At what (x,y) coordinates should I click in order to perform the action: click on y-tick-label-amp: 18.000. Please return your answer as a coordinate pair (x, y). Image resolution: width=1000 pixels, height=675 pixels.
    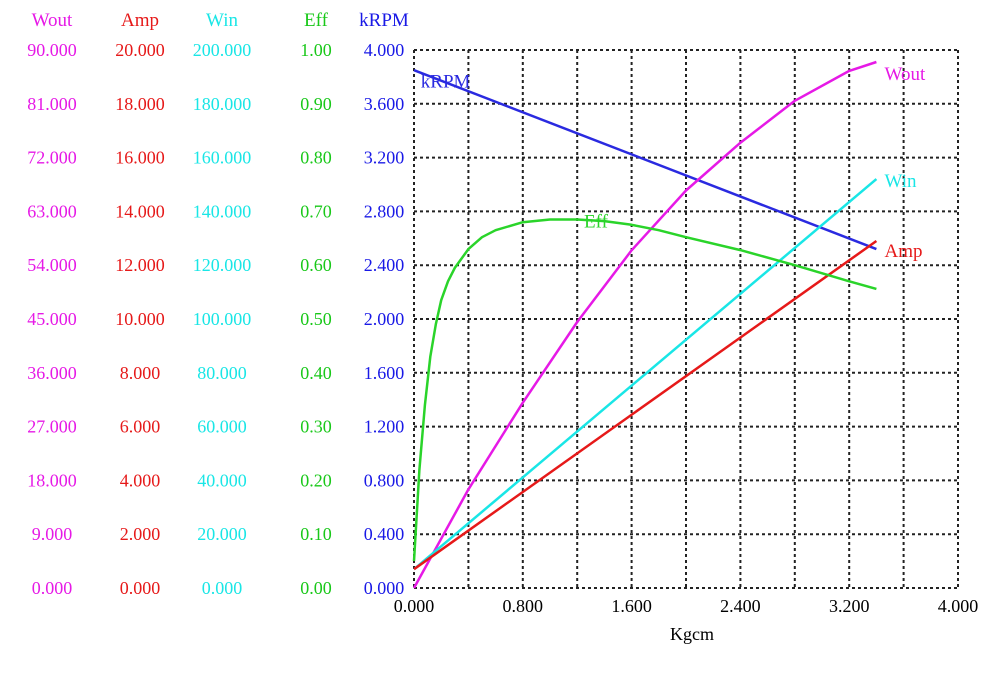
    Looking at the image, I should click on (140, 104).